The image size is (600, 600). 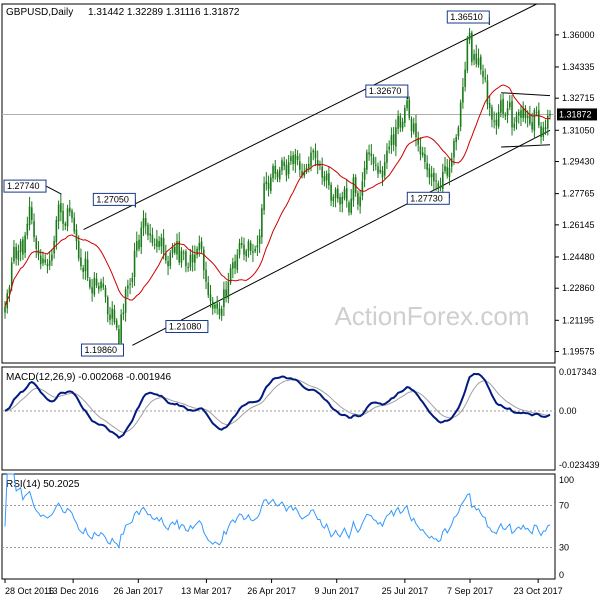 I want to click on price-tick-label: 1.34335, so click(x=578, y=67).